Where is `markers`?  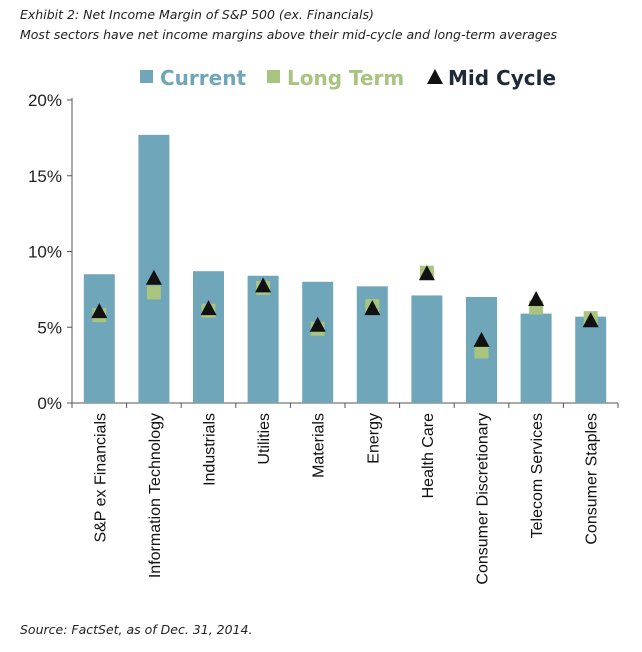 markers is located at coordinates (345, 312).